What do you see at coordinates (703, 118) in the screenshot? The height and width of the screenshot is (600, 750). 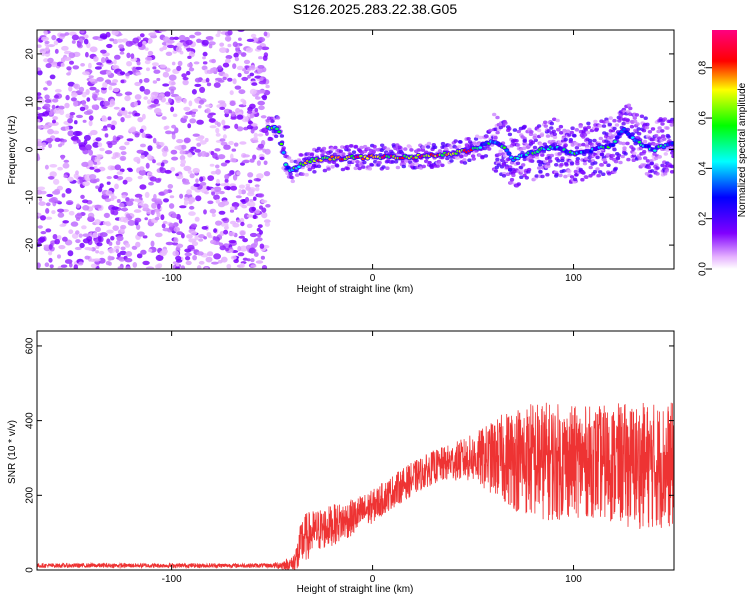 I see `colorbar-tick-label: 0.6` at bounding box center [703, 118].